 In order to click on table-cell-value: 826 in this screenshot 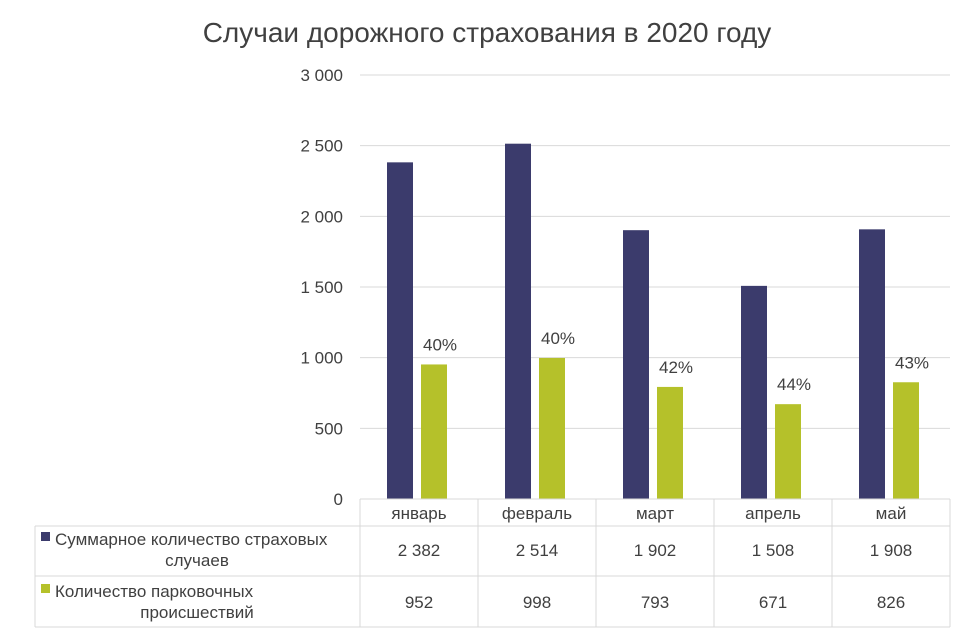, I will do `click(891, 602)`.